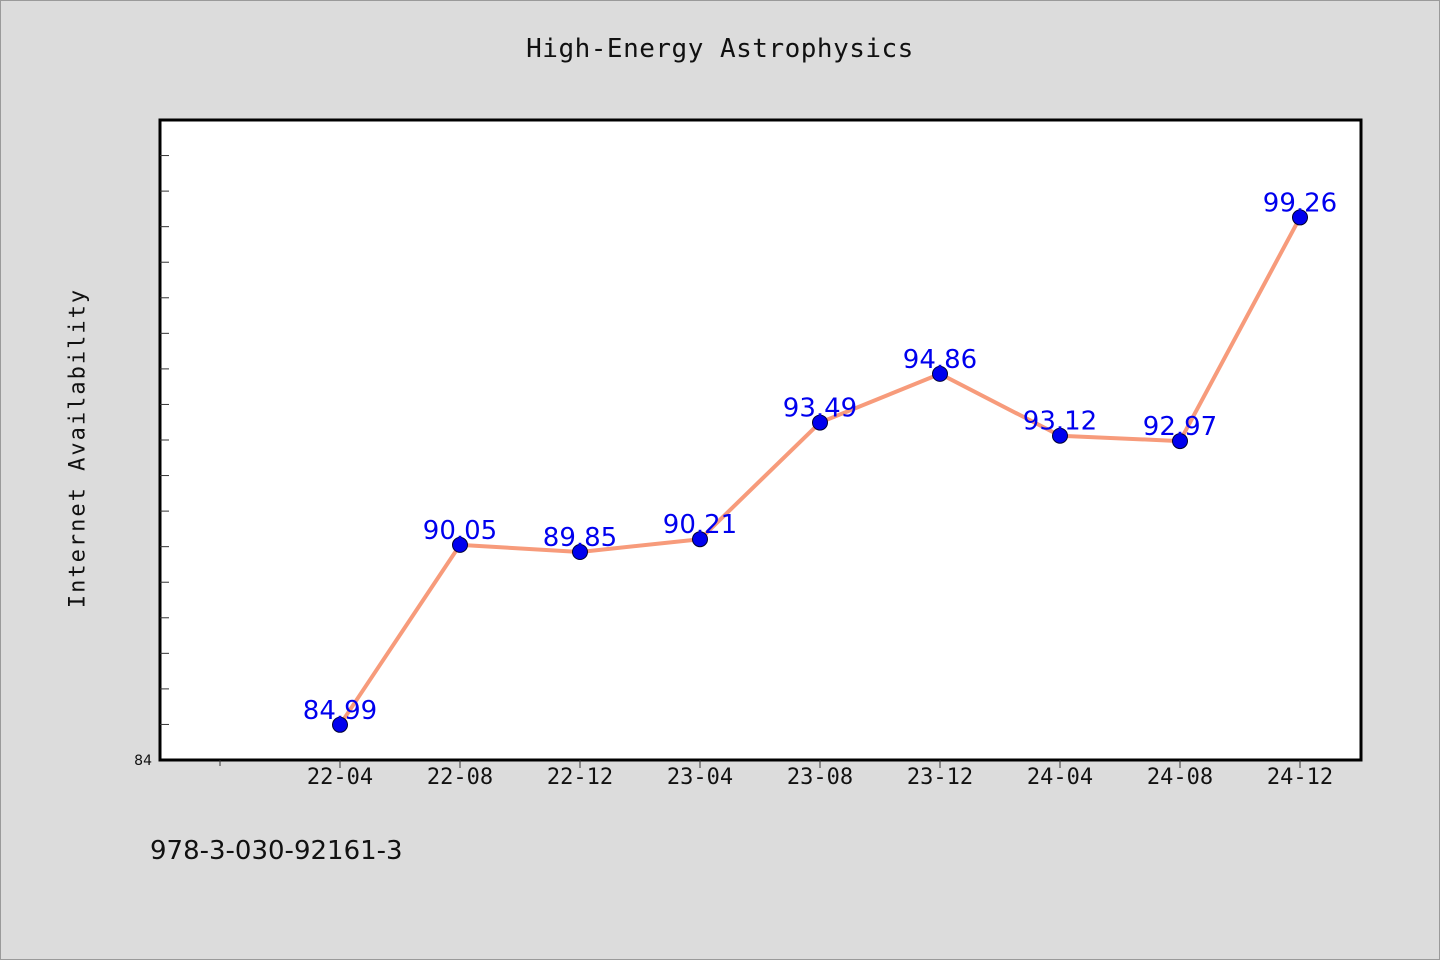  Describe the element at coordinates (276, 851) in the screenshot. I see `footnote-isbn: 978-3-030-92161-3` at that location.